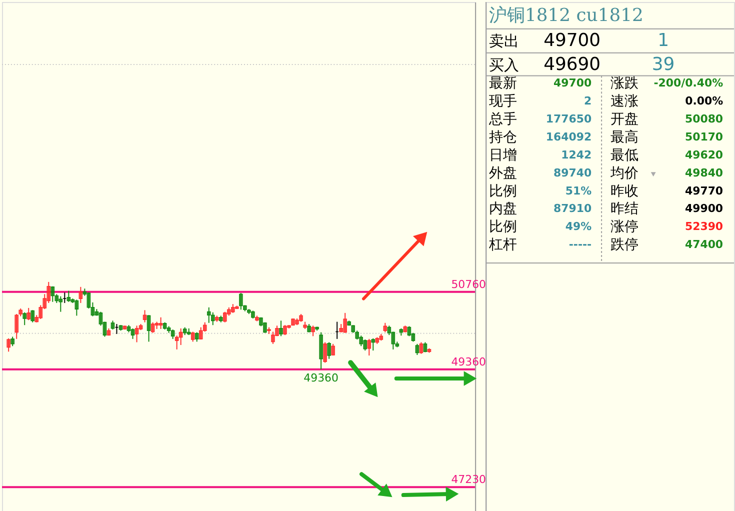 Image resolution: width=735 pixels, height=511 pixels. I want to click on text: 49%, so click(578, 227).